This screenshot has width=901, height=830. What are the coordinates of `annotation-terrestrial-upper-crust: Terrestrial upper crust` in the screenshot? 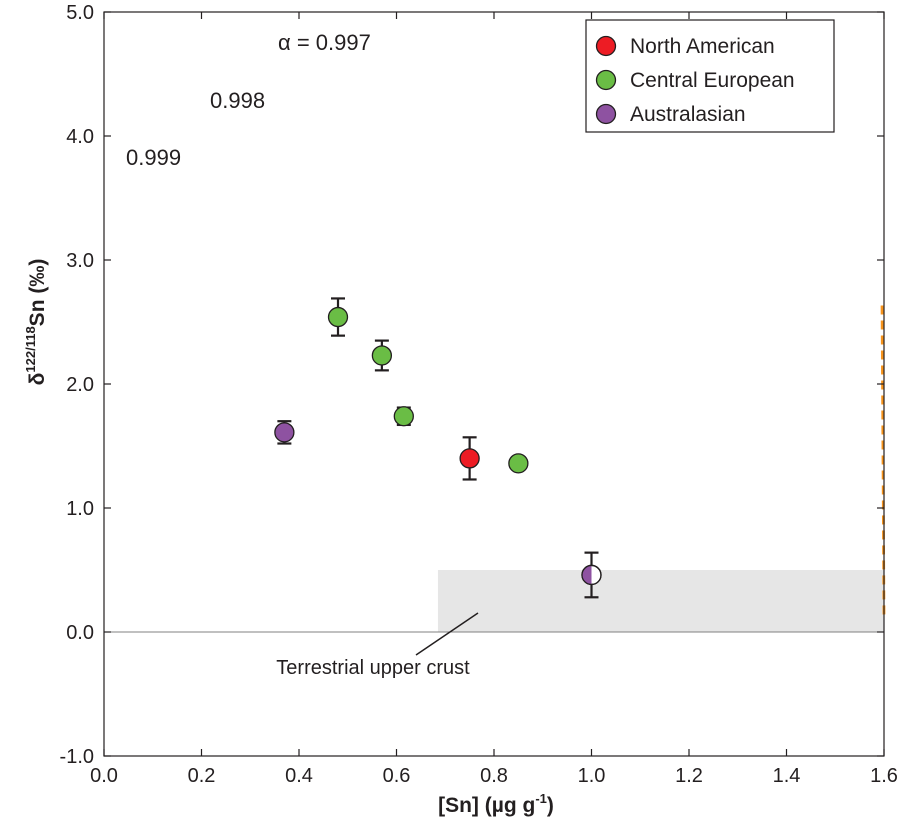 It's located at (373, 668).